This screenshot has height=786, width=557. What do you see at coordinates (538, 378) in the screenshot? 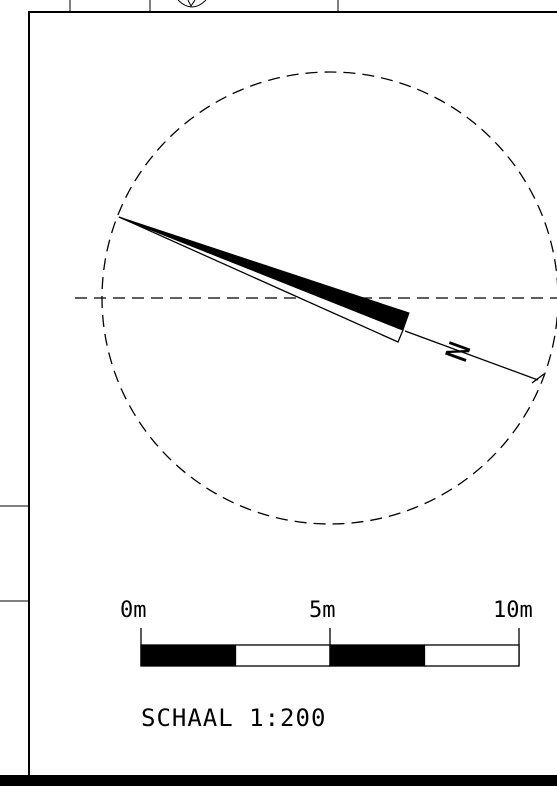
I see `arrow-end-tick` at bounding box center [538, 378].